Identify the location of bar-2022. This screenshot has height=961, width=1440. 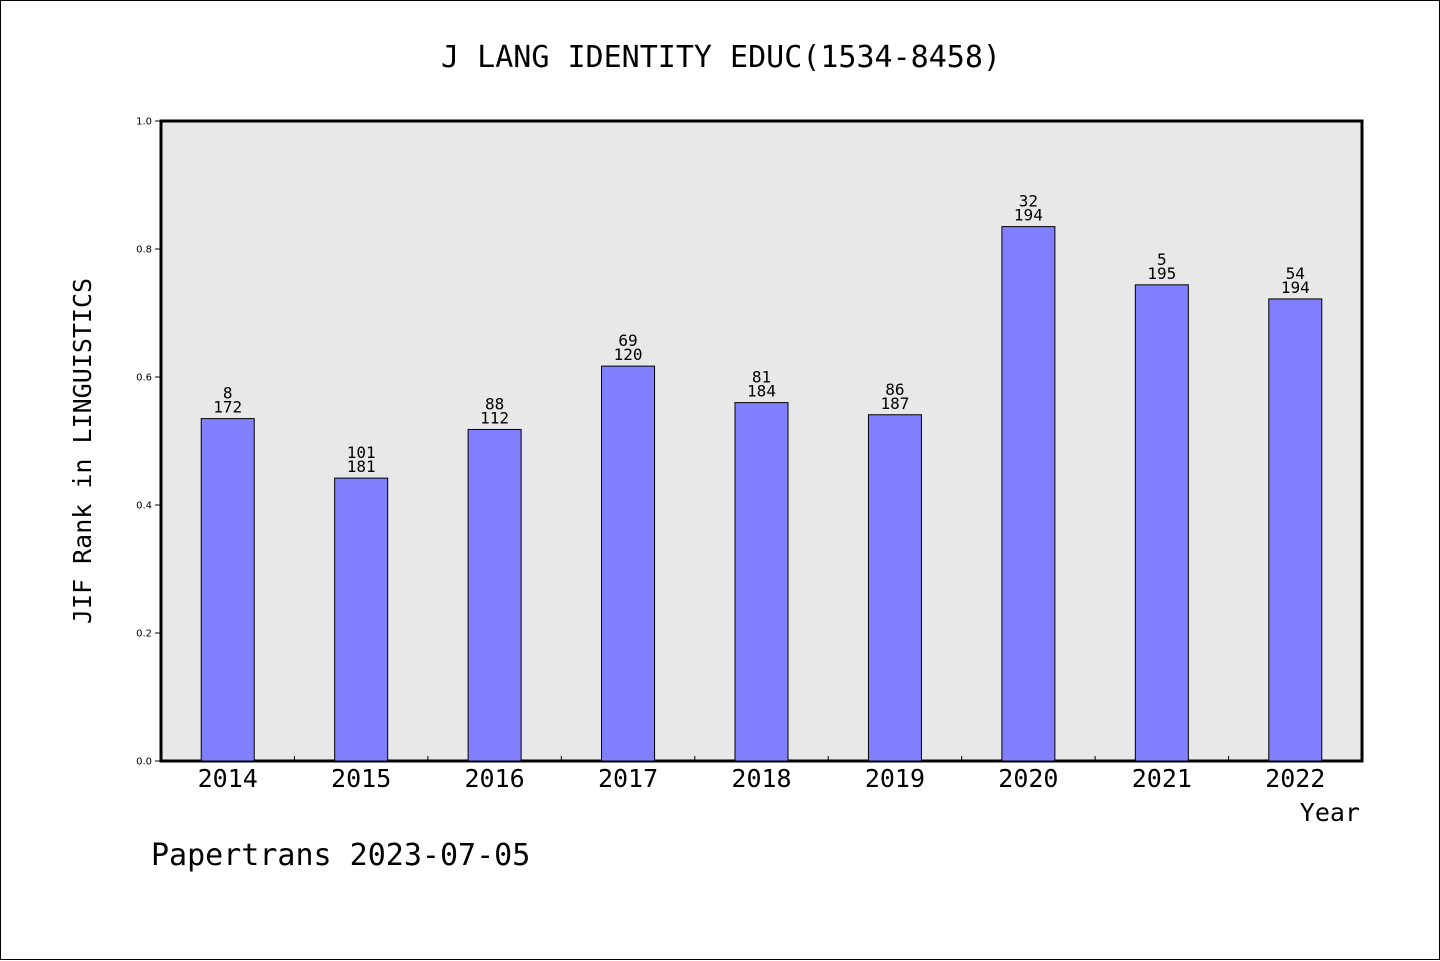
(1295, 530).